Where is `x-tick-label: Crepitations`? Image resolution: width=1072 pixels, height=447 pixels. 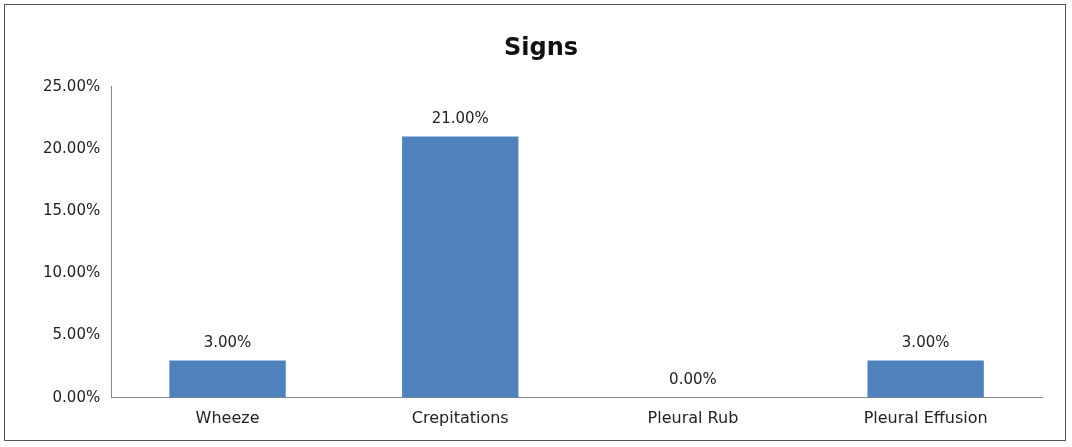
x-tick-label: Crepitations is located at coordinates (460, 417).